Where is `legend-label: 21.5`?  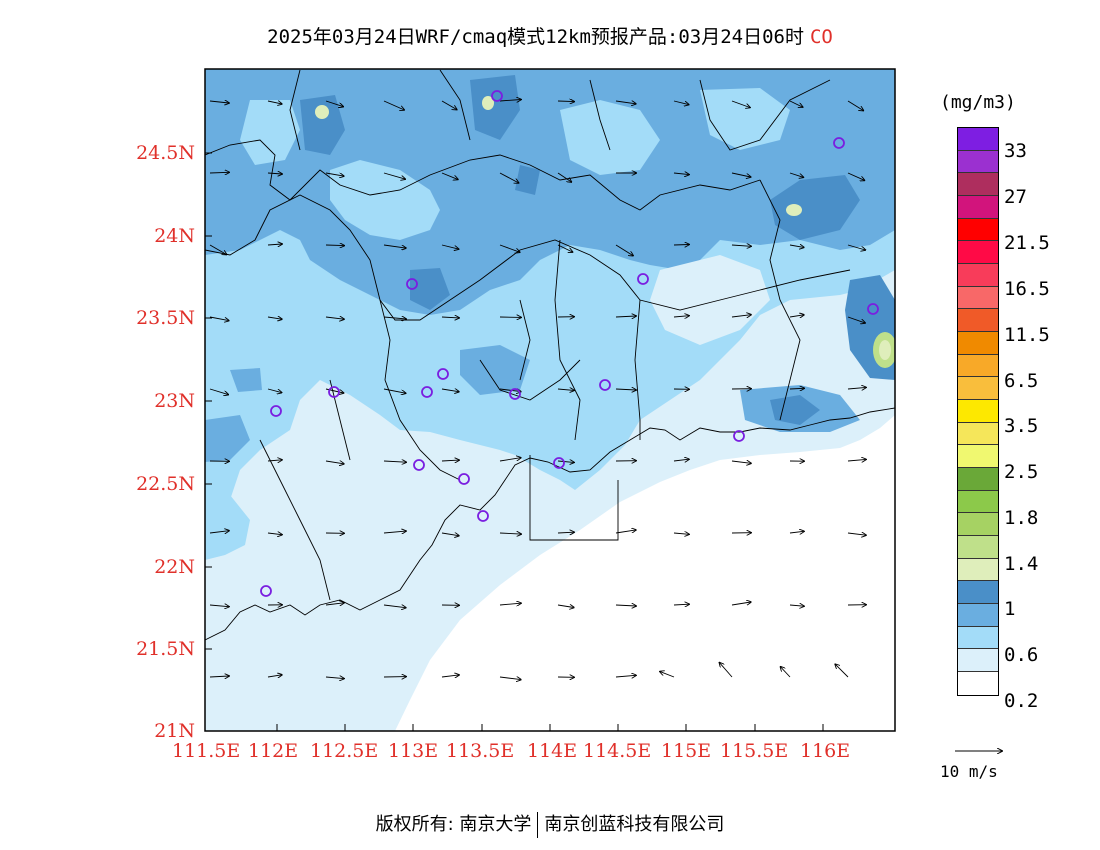
legend-label: 21.5 is located at coordinates (1027, 243).